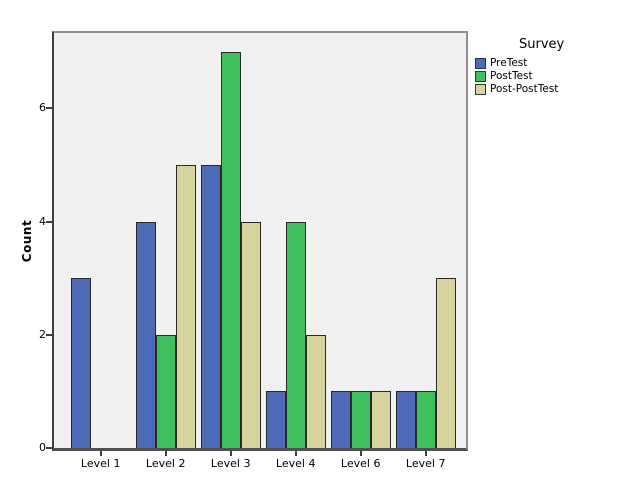 The height and width of the screenshot is (504, 629). What do you see at coordinates (360, 463) in the screenshot?
I see `category-label: Level 6` at bounding box center [360, 463].